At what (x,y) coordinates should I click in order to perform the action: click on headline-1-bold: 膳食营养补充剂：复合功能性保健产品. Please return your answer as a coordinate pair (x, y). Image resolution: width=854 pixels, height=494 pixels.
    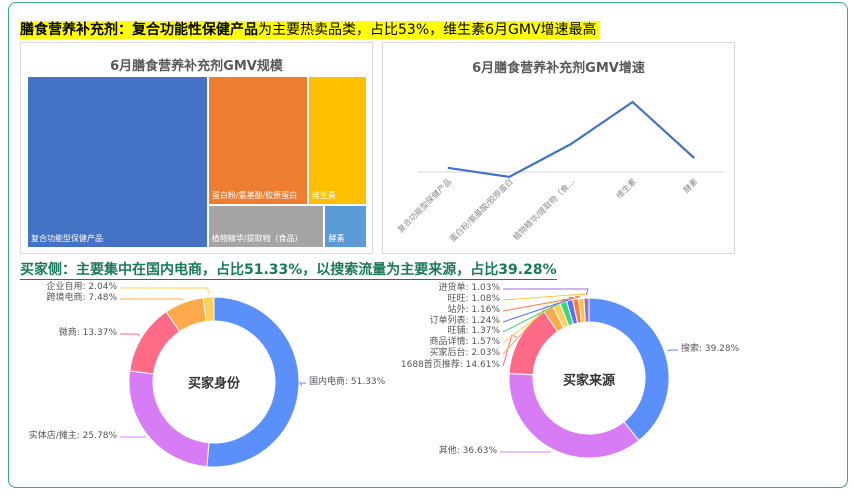
    Looking at the image, I should click on (139, 30).